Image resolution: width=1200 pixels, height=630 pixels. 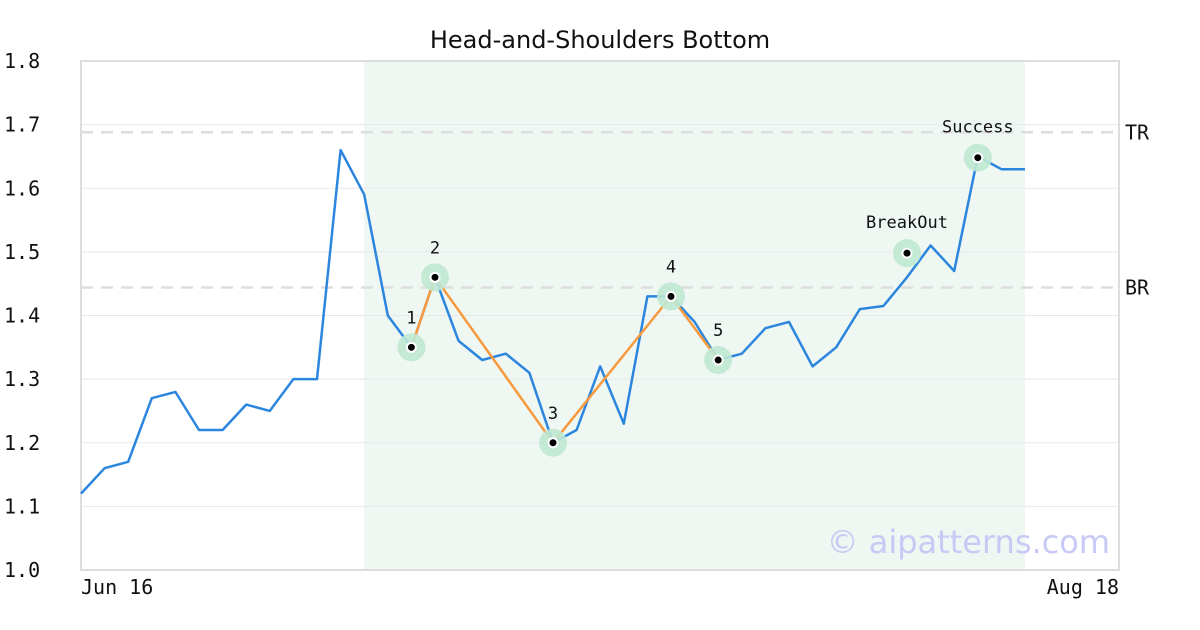 What do you see at coordinates (22, 188) in the screenshot?
I see `y-tick-label: 1.6` at bounding box center [22, 188].